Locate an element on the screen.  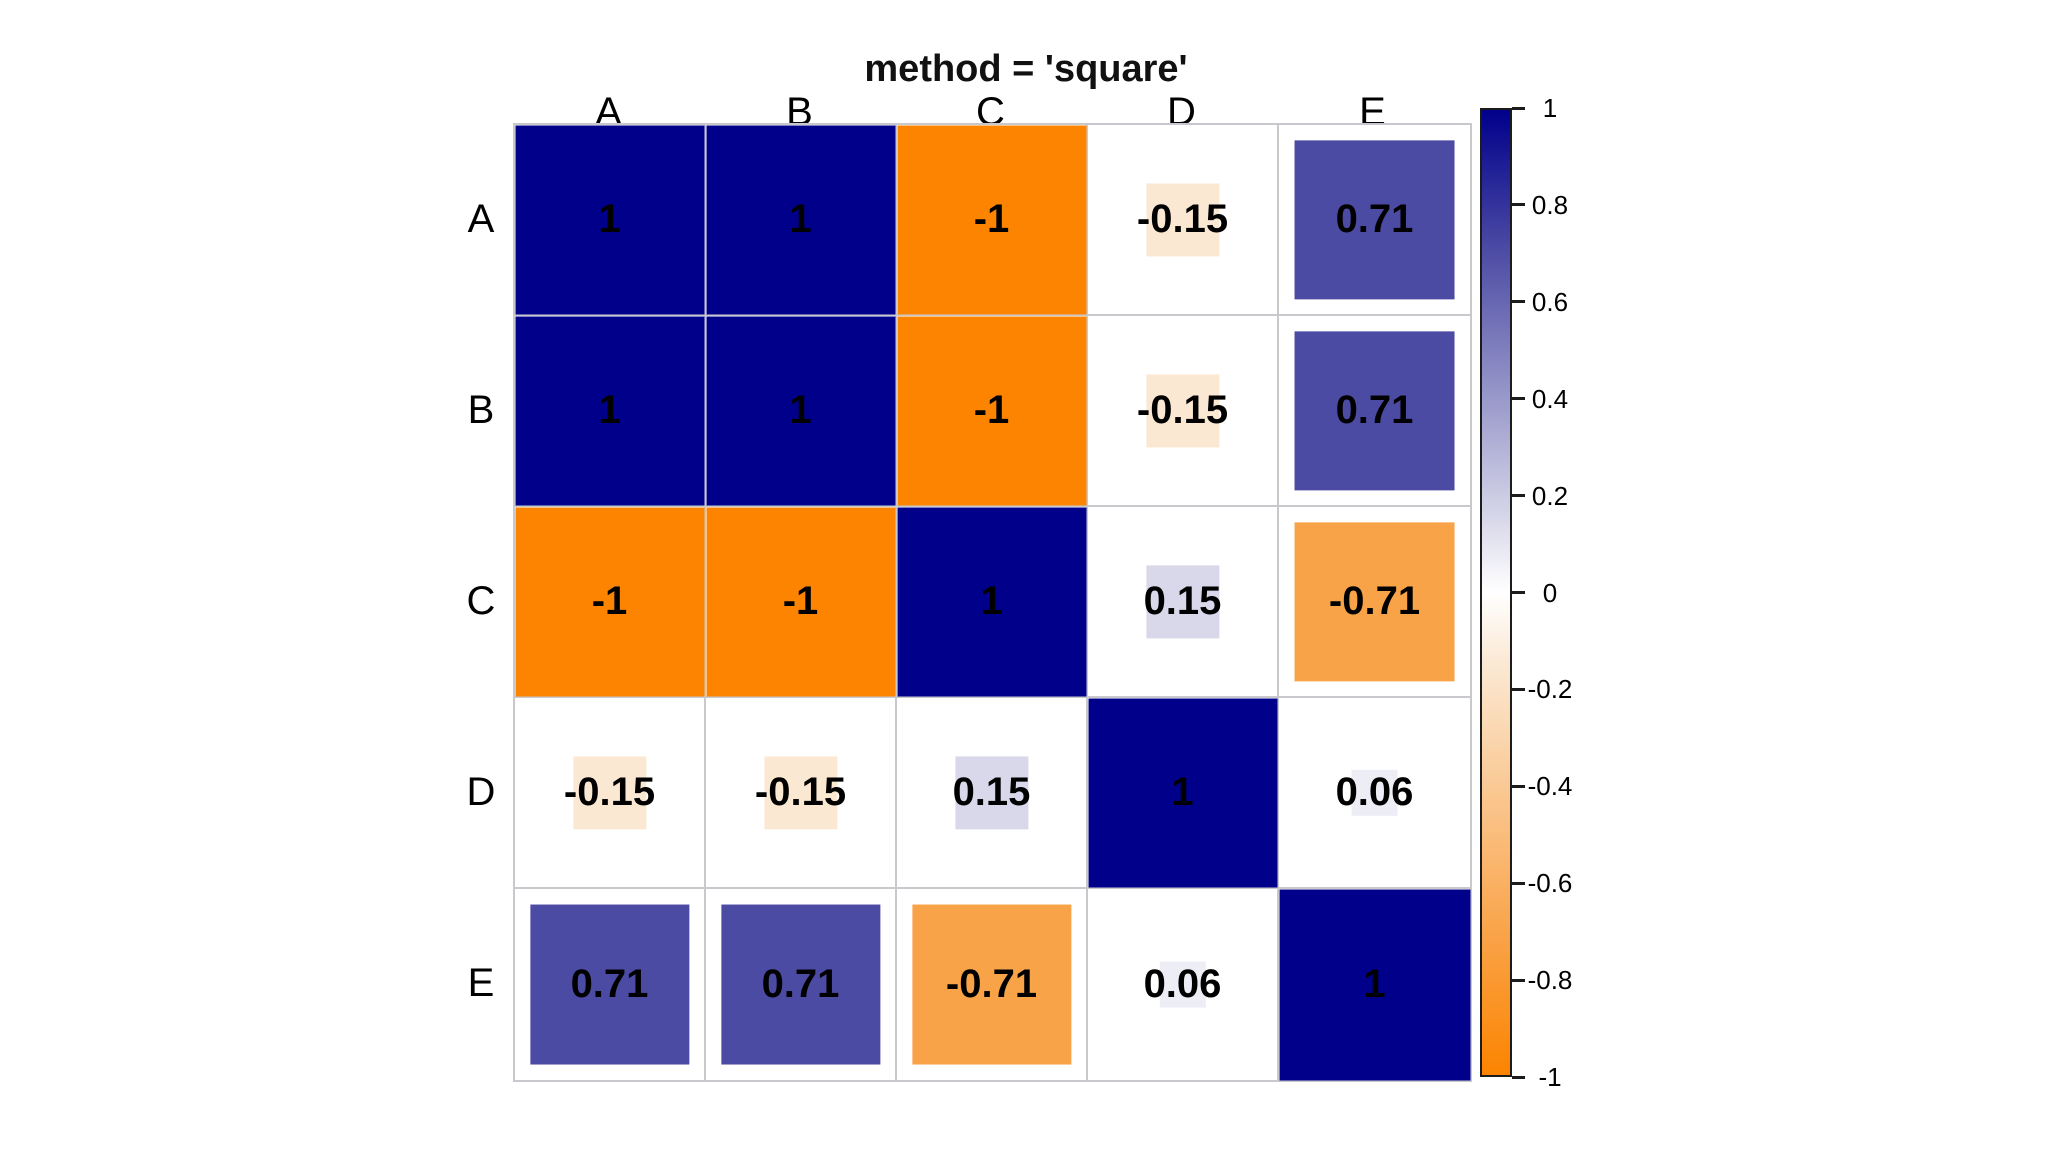
matrix-cell-E-E: 1 is located at coordinates (1374, 984).